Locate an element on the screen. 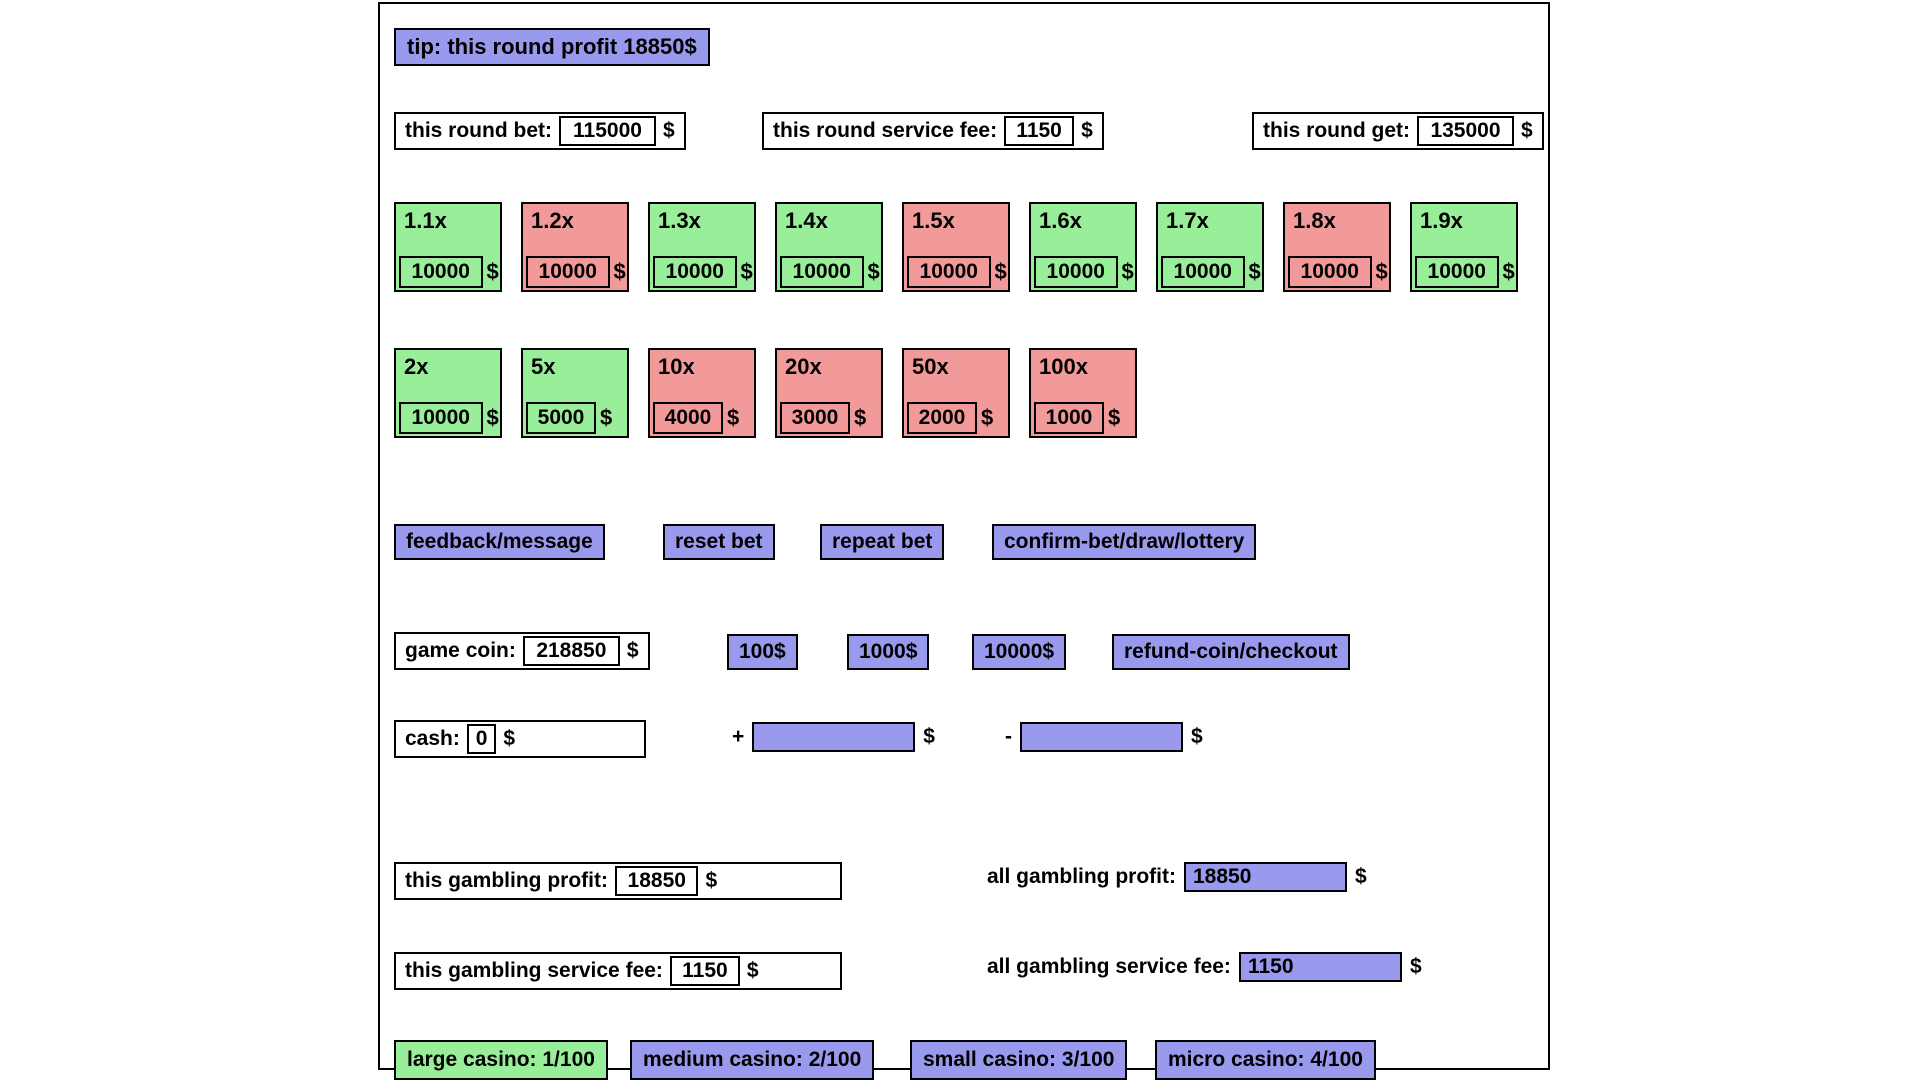 The image size is (1920, 1080). micro-casino-tab: micro casino: 4/100 is located at coordinates (1265, 1060).